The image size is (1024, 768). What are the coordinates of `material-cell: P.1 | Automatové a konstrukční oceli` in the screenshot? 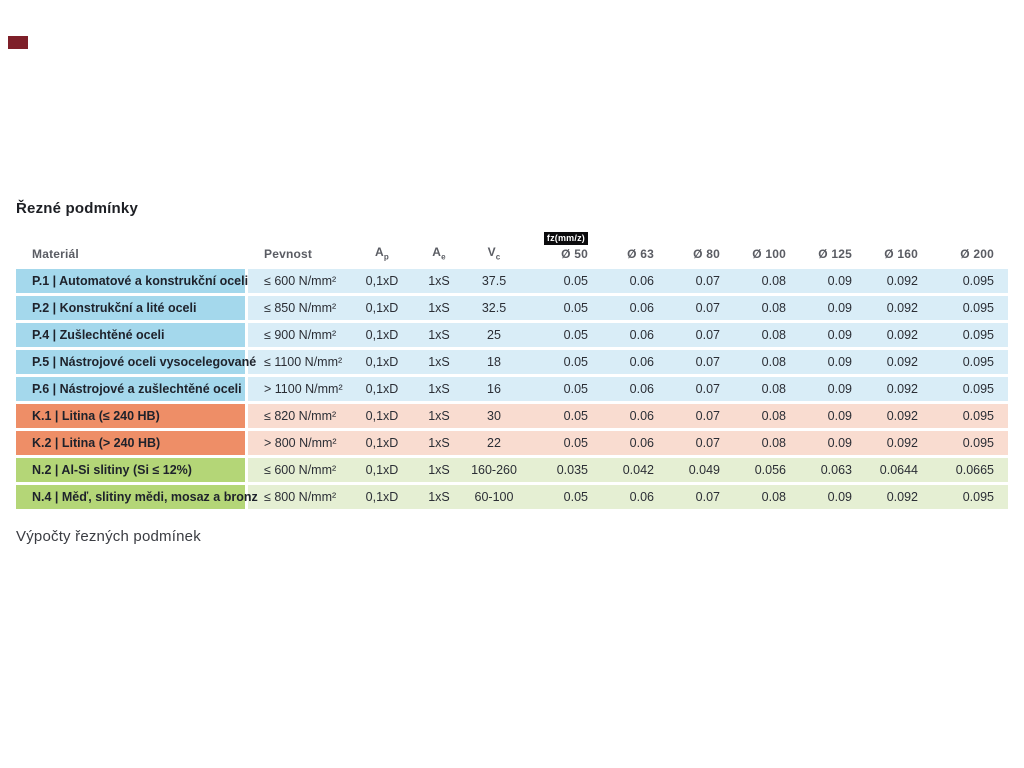 It's located at (132, 282).